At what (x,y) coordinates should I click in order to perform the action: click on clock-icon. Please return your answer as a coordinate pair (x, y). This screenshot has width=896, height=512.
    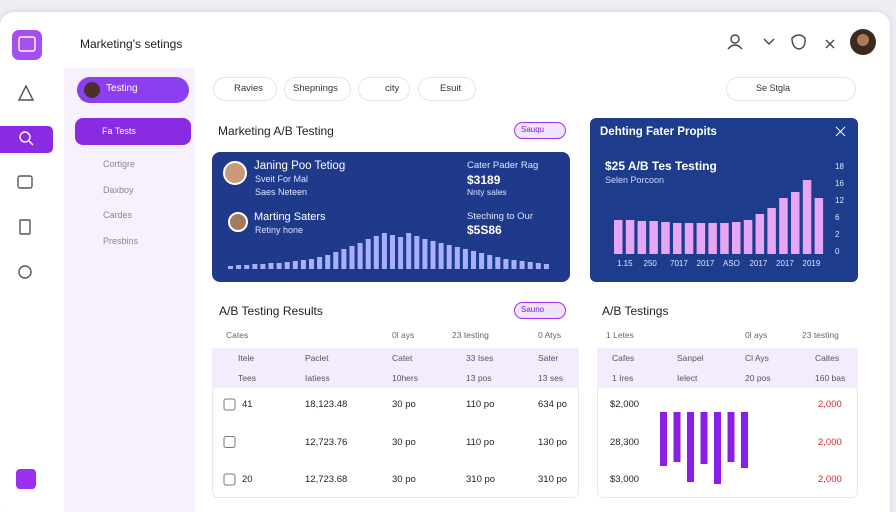
    Looking at the image, I should click on (25, 272).